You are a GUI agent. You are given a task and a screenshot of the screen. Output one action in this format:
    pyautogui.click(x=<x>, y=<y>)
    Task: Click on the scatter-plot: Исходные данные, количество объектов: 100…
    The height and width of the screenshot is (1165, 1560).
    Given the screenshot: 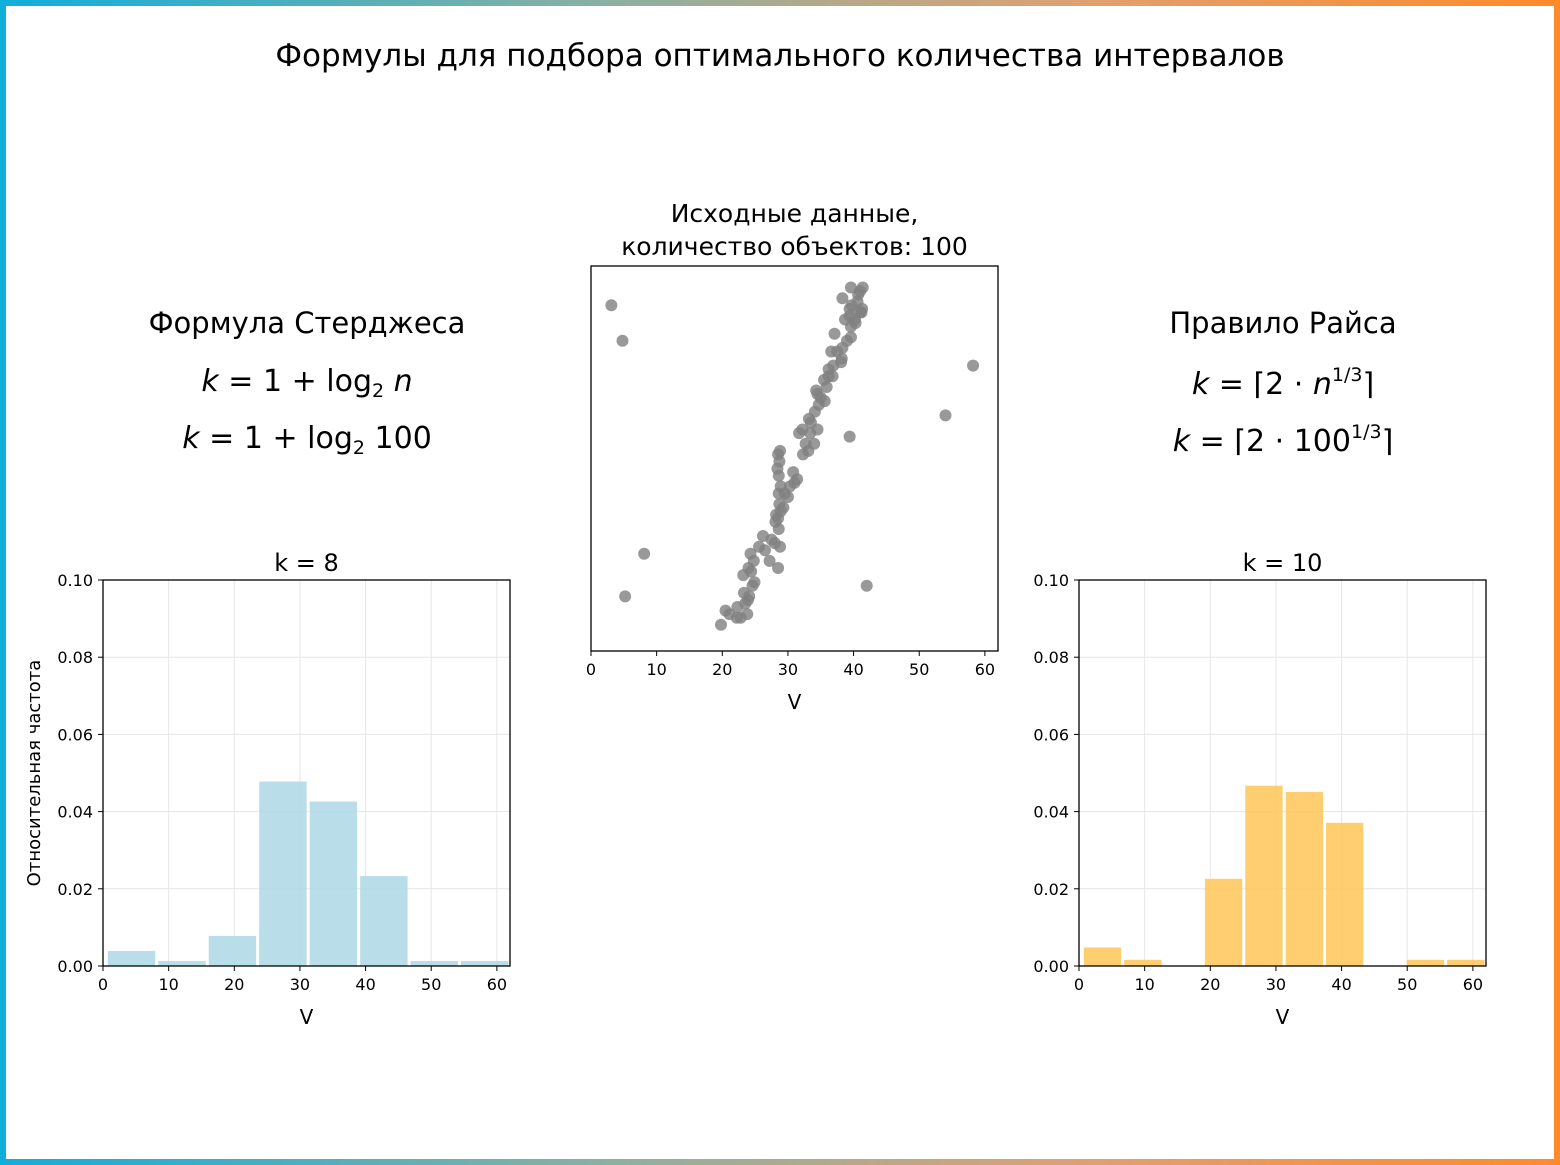 What is the action you would take?
    pyautogui.click(x=792, y=456)
    